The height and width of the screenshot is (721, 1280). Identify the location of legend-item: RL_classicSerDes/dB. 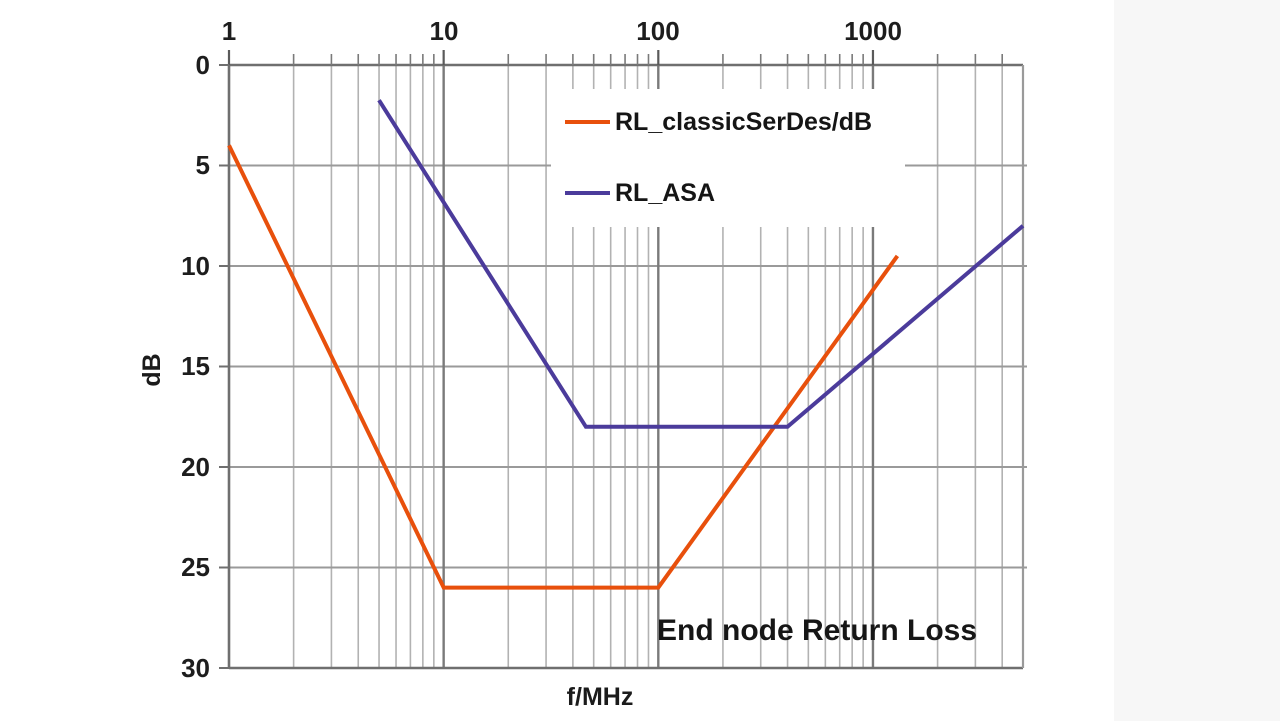
(718, 122).